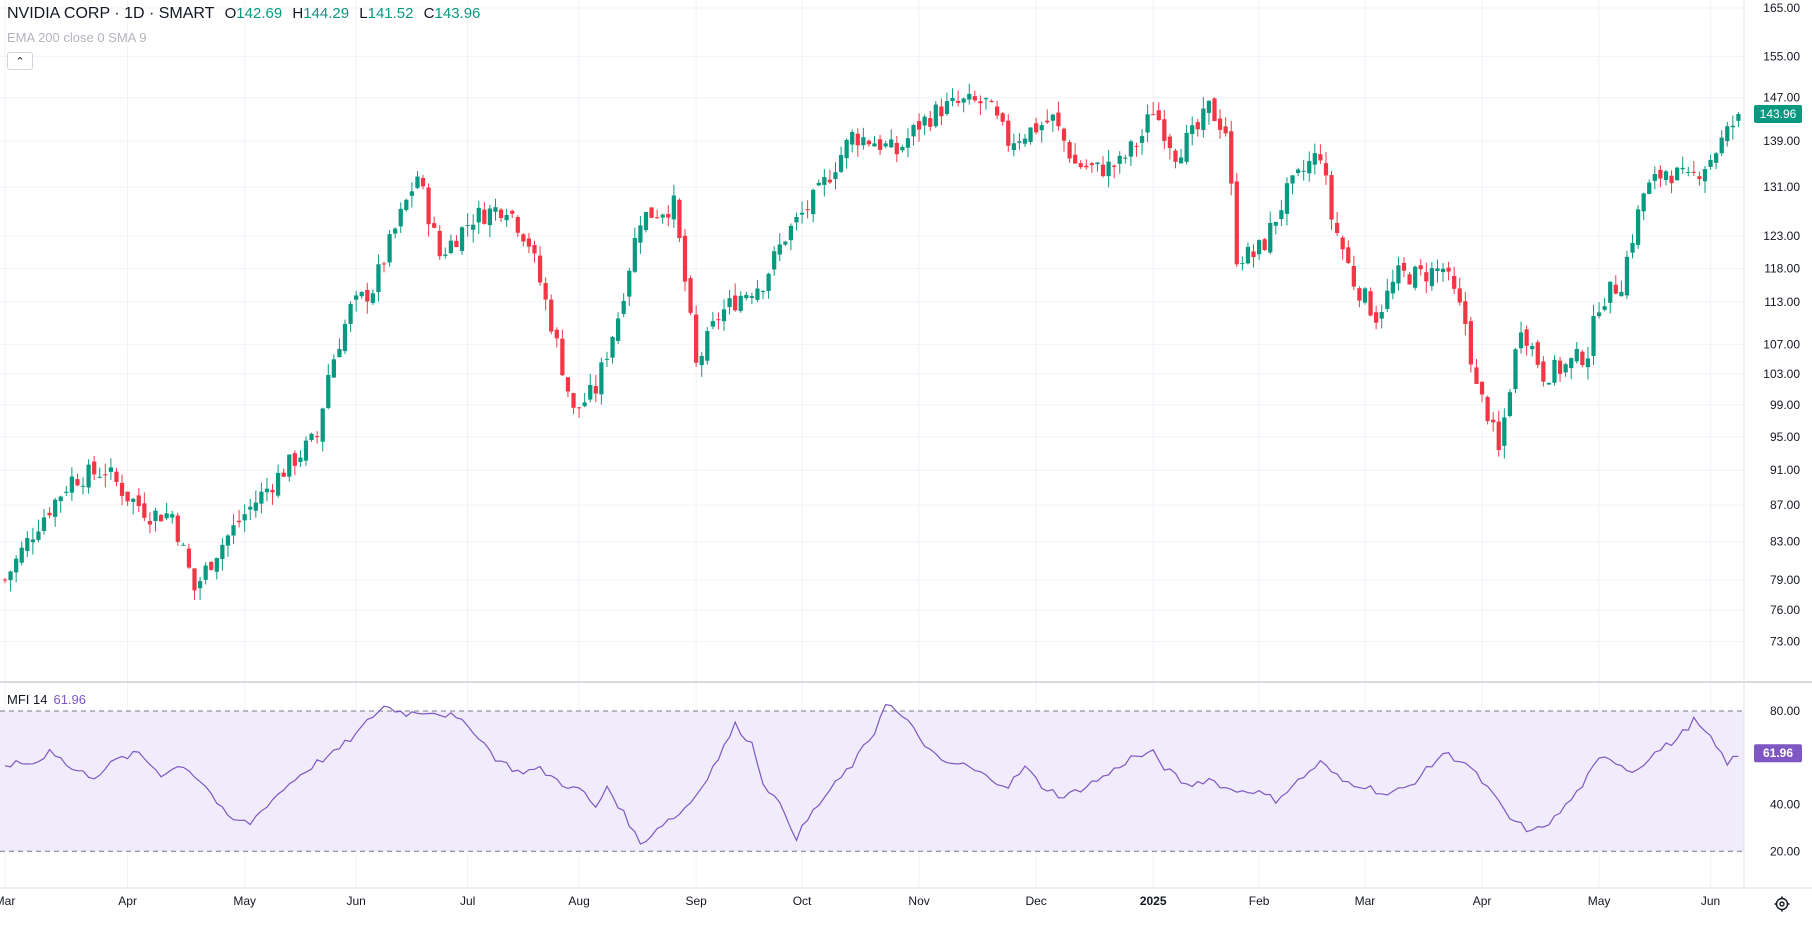 This screenshot has width=1812, height=925. Describe the element at coordinates (871, 774) in the screenshot. I see `mfi-line` at that location.